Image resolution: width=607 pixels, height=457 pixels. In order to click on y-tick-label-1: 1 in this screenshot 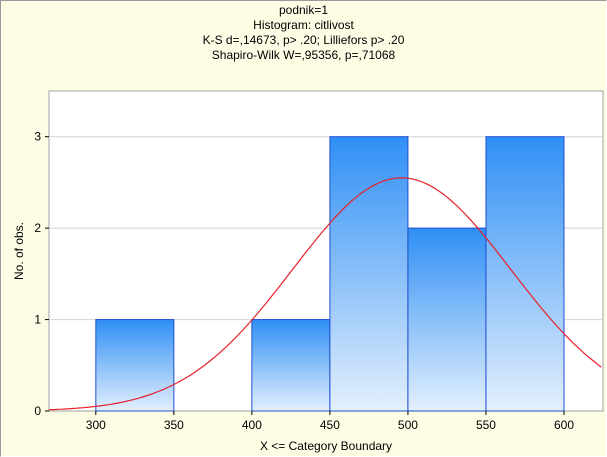, I will do `click(37, 320)`.